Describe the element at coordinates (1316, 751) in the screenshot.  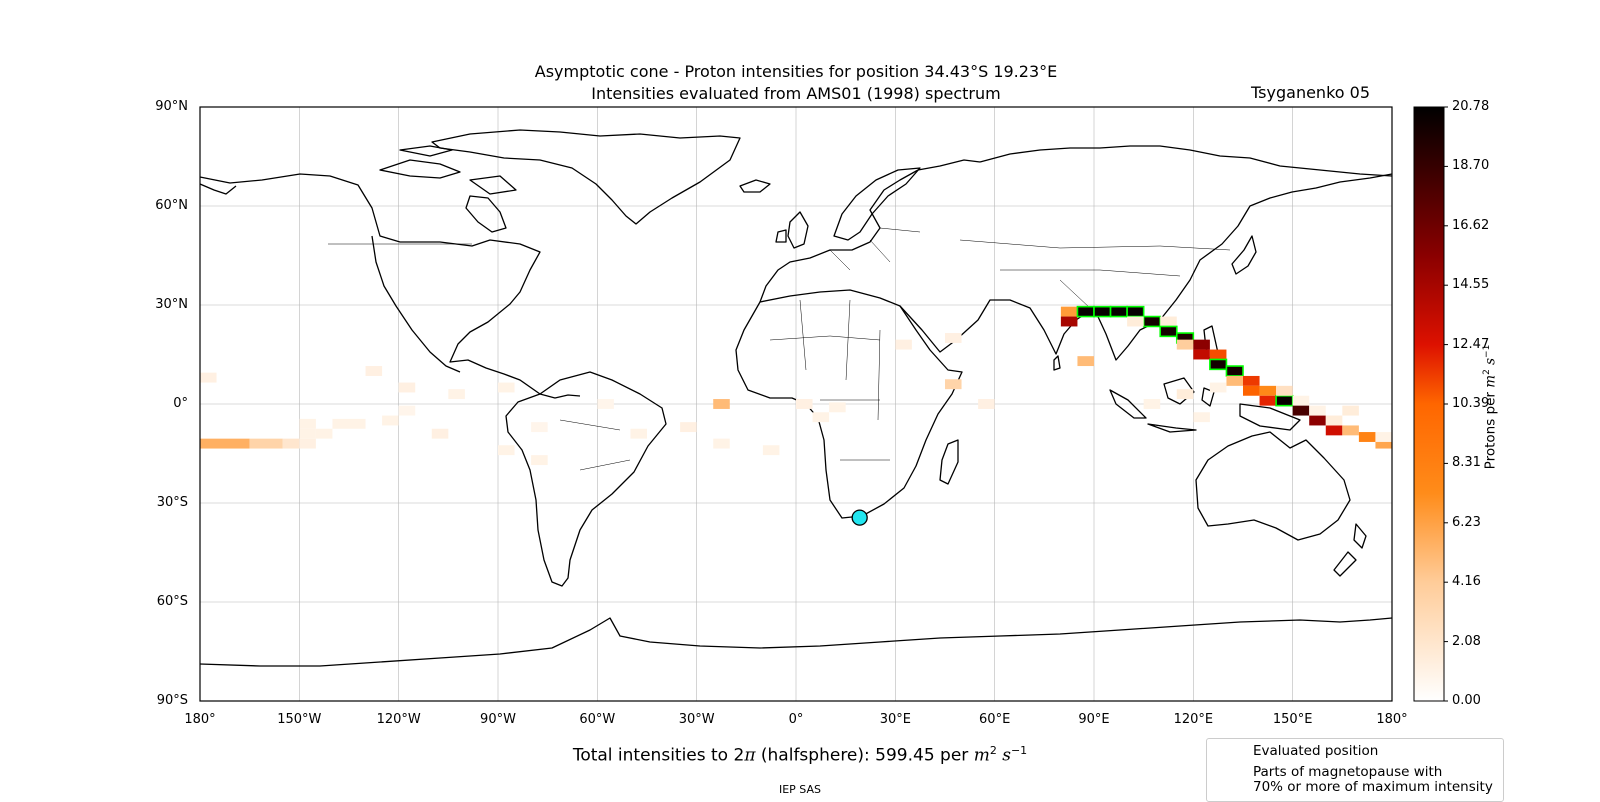
I see `legend-evaluated-label: Evaluated position` at that location.